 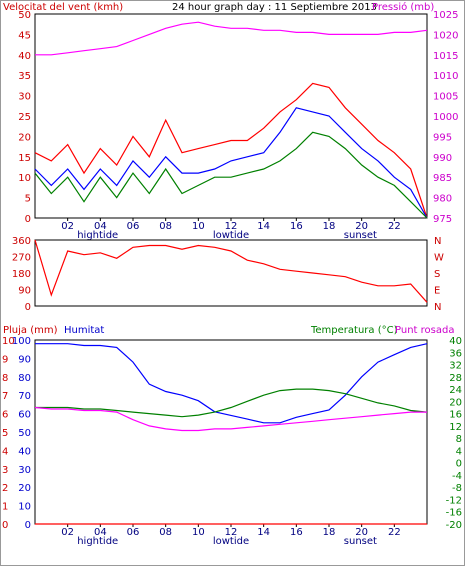 I want to click on pressure-tick-label: 1025, so click(x=445, y=15).